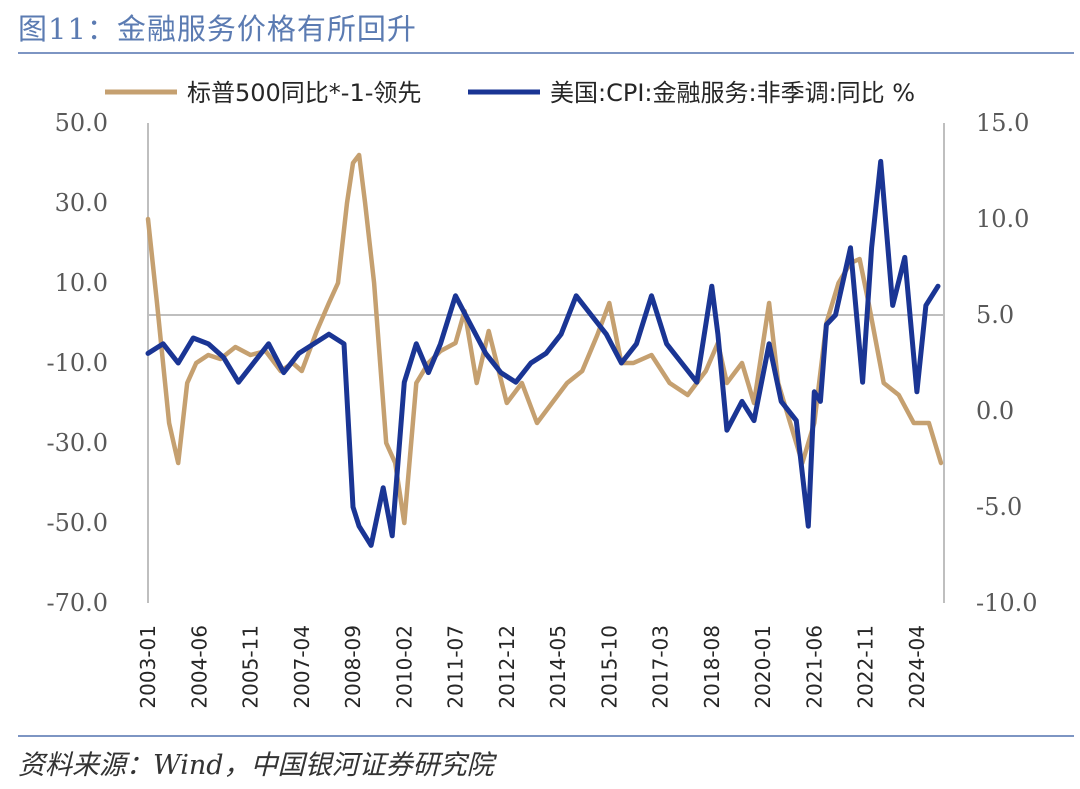  What do you see at coordinates (546, 53) in the screenshot?
I see `title-divider` at bounding box center [546, 53].